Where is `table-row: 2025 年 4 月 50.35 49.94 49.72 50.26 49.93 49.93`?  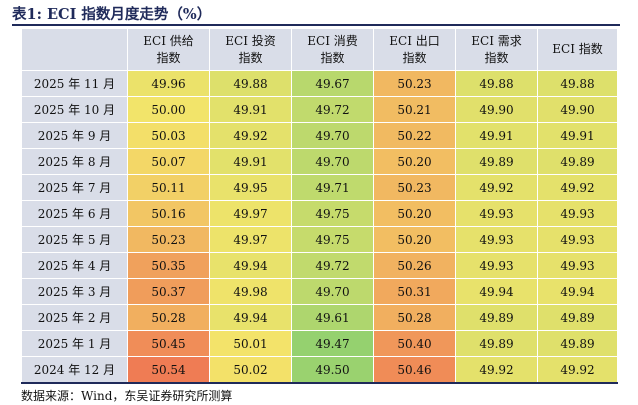
table-row: 2025 年 4 月 50.35 49.94 49.72 50.26 49.93 49.93 is located at coordinates (319, 265).